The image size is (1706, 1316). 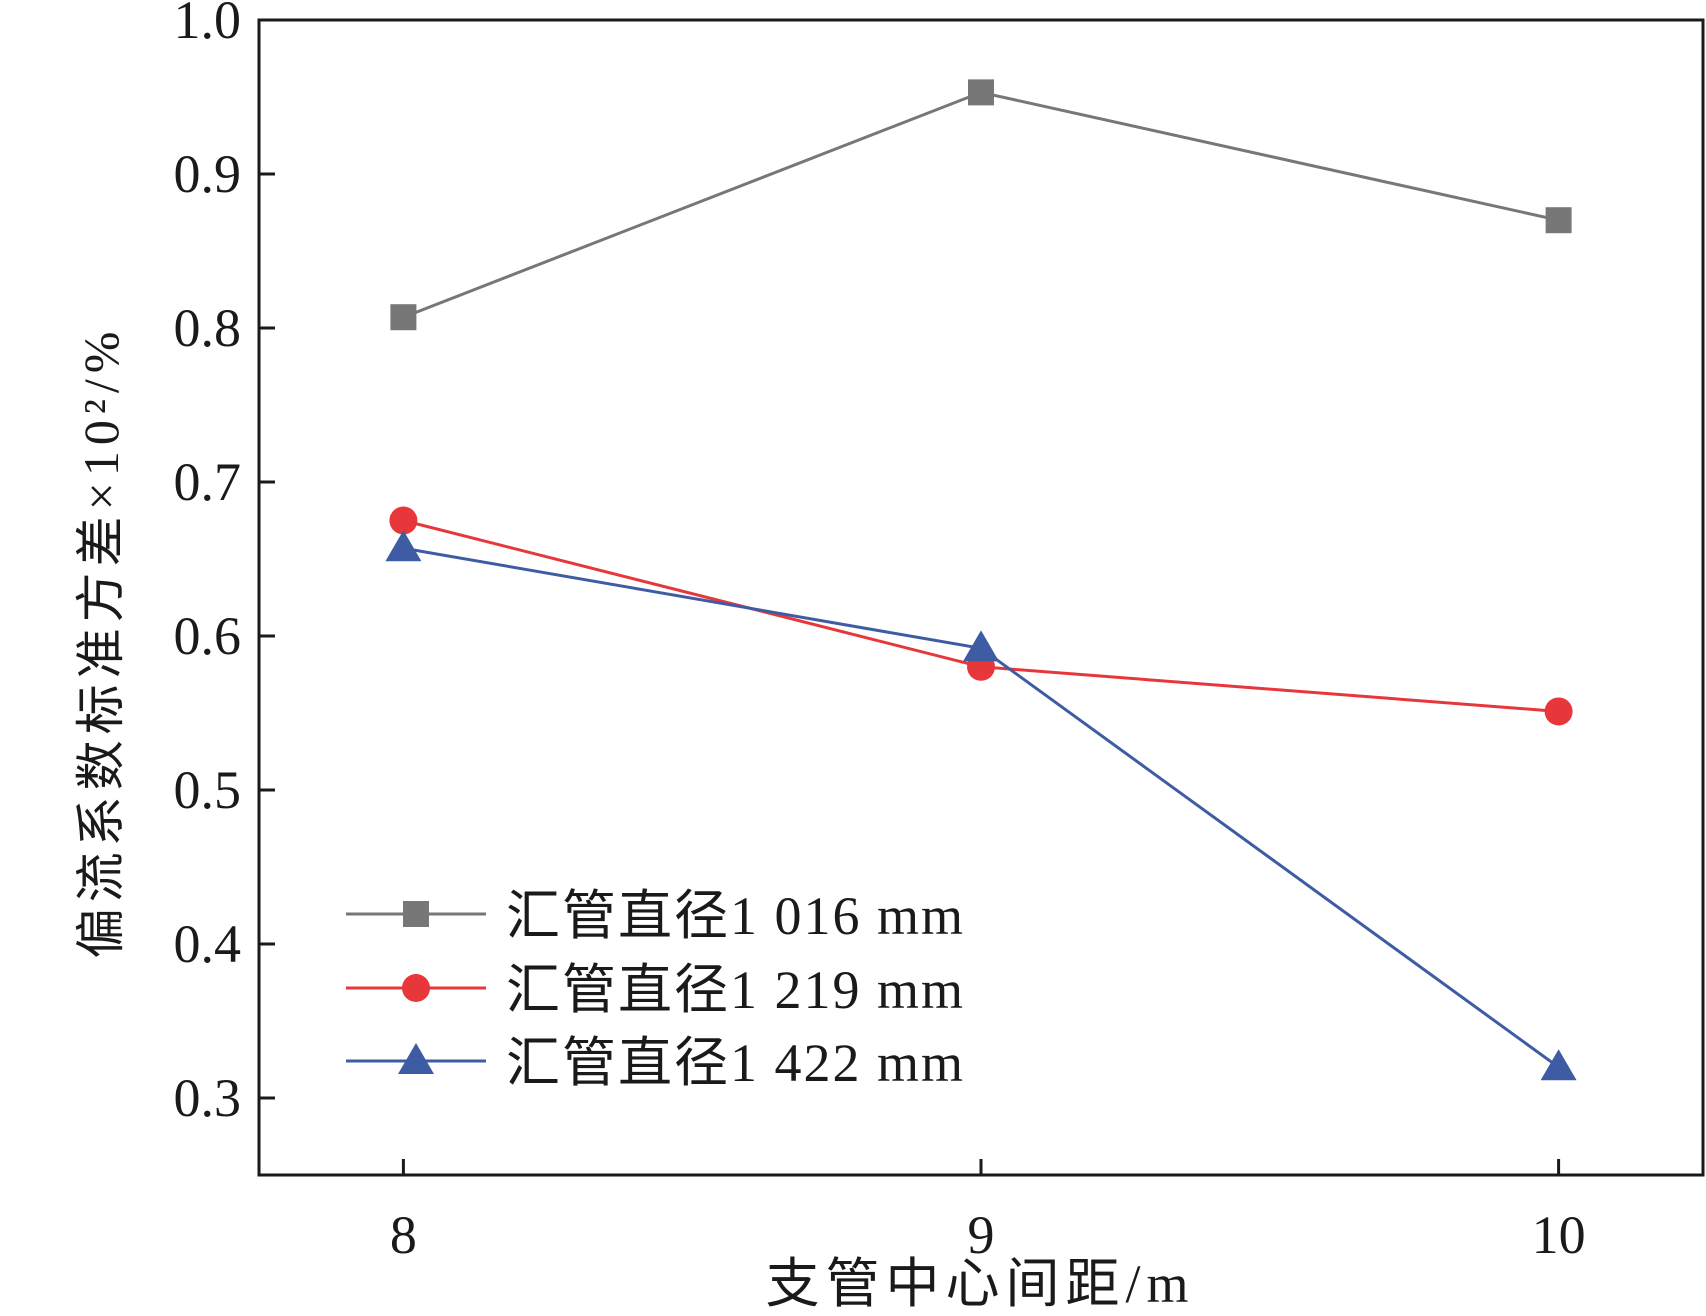 What do you see at coordinates (979, 1284) in the screenshot?
I see `x-axis-label: 支管中心间距/m` at bounding box center [979, 1284].